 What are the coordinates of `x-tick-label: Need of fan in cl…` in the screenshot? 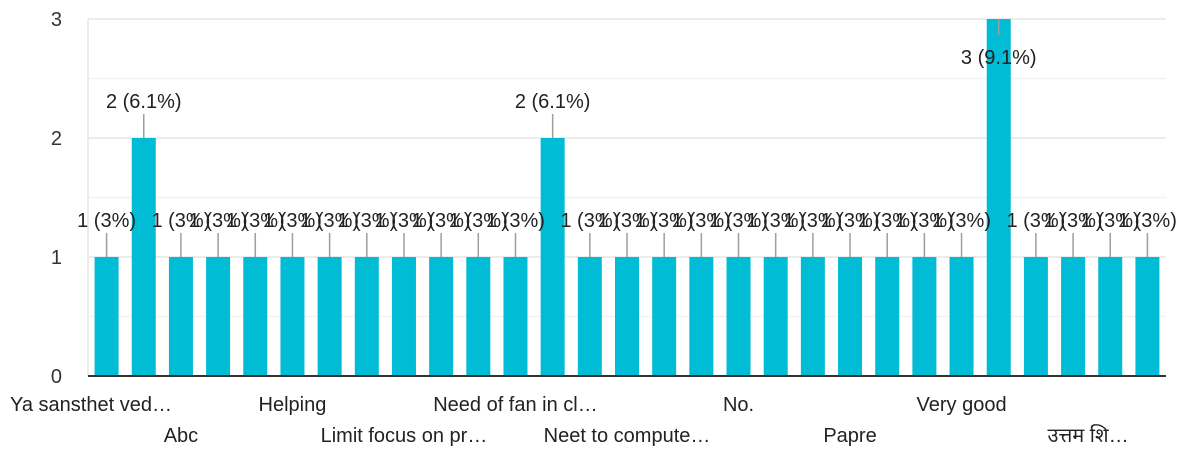 It's located at (515, 405).